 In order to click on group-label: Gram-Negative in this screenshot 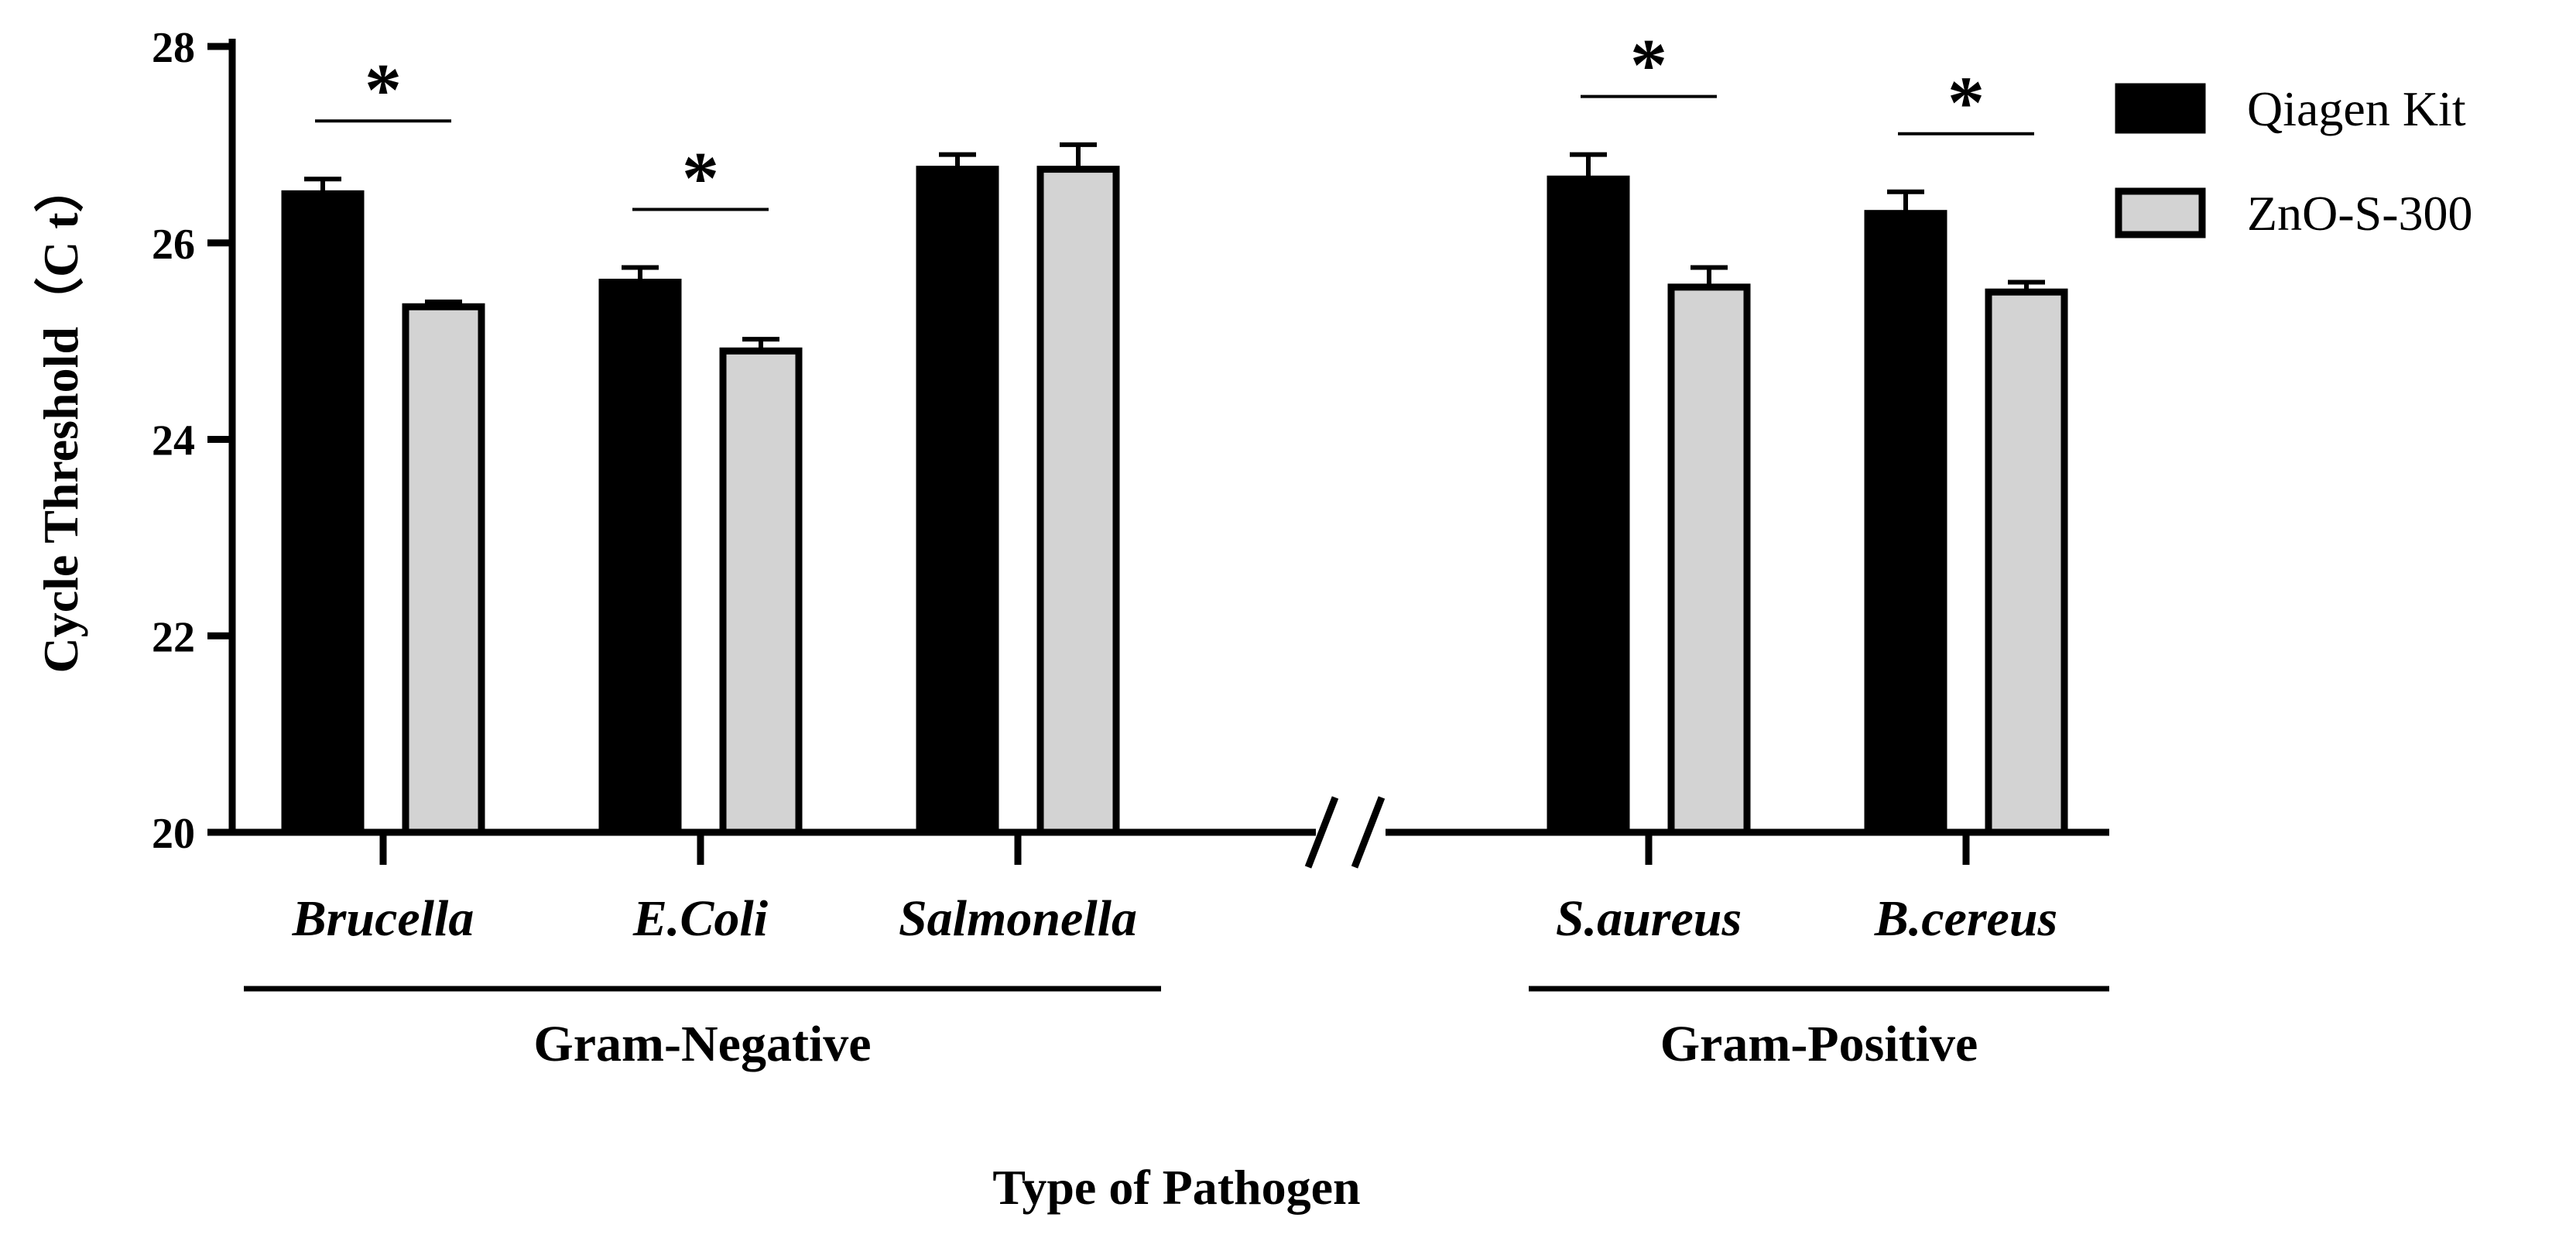, I will do `click(702, 1044)`.